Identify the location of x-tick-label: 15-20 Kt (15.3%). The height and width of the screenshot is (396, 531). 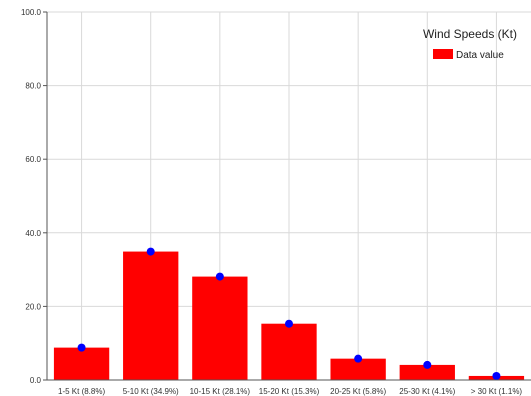
(289, 391).